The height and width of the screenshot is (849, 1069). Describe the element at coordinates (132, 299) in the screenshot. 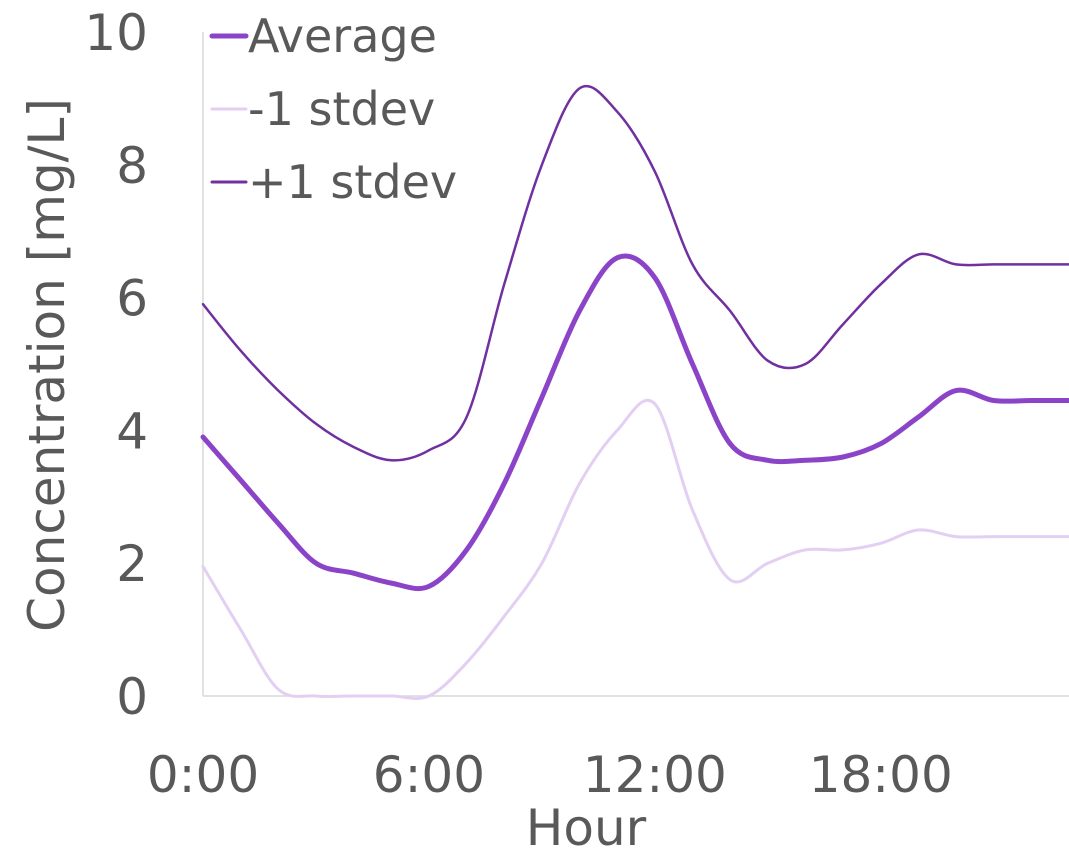

I see `y-tick-label: 6` at that location.